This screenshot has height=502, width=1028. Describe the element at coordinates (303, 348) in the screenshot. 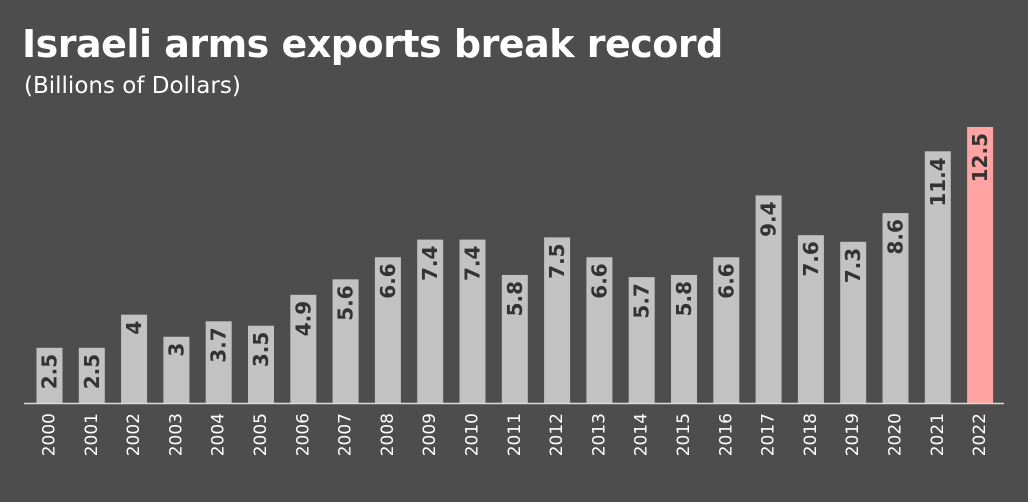

I see `bar-2006` at that location.